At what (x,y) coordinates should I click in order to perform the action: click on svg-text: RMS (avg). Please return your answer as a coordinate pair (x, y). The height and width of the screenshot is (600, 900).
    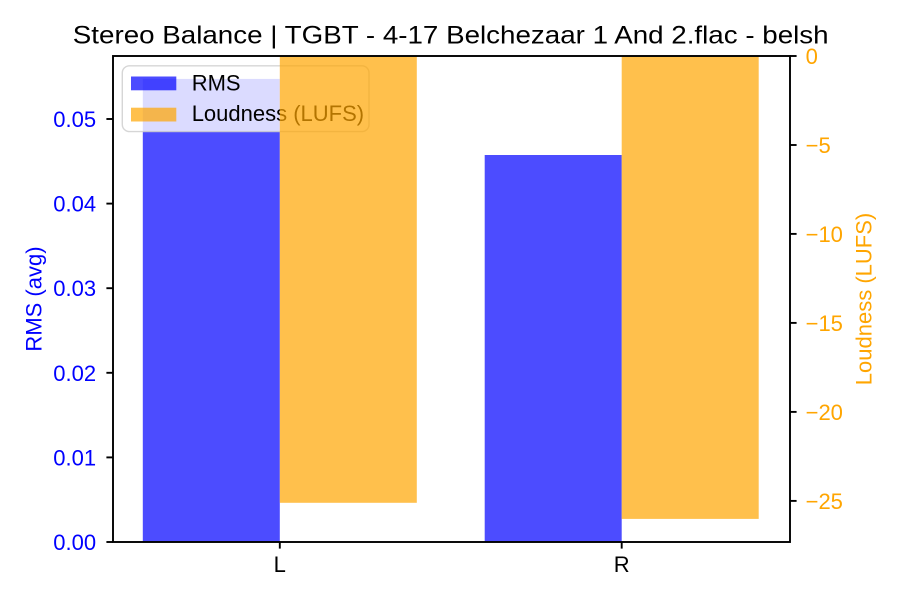
    Looking at the image, I should click on (33, 298).